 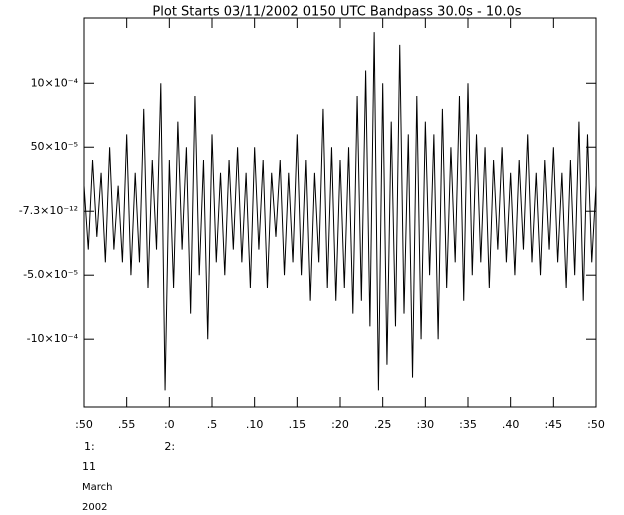 What do you see at coordinates (50, 274) in the screenshot?
I see `y-tick-label: -5.0×10⁻⁵` at bounding box center [50, 274].